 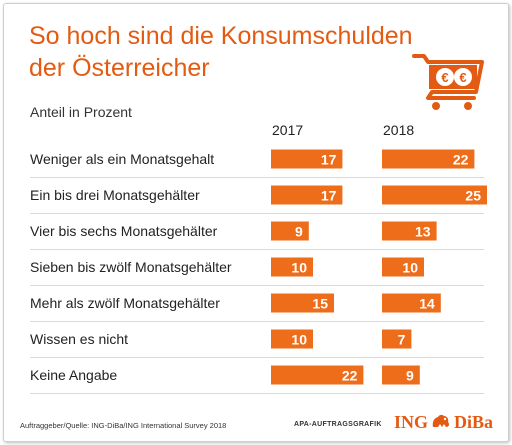 What do you see at coordinates (125, 303) in the screenshot?
I see `category-label: Mehr als zwölf Monatsgehälter` at bounding box center [125, 303].